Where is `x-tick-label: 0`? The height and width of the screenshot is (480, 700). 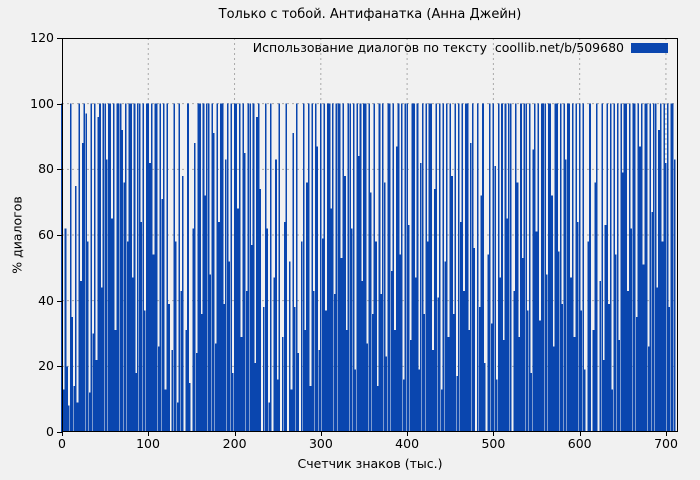
x-tick-label: 0 is located at coordinates (62, 443).